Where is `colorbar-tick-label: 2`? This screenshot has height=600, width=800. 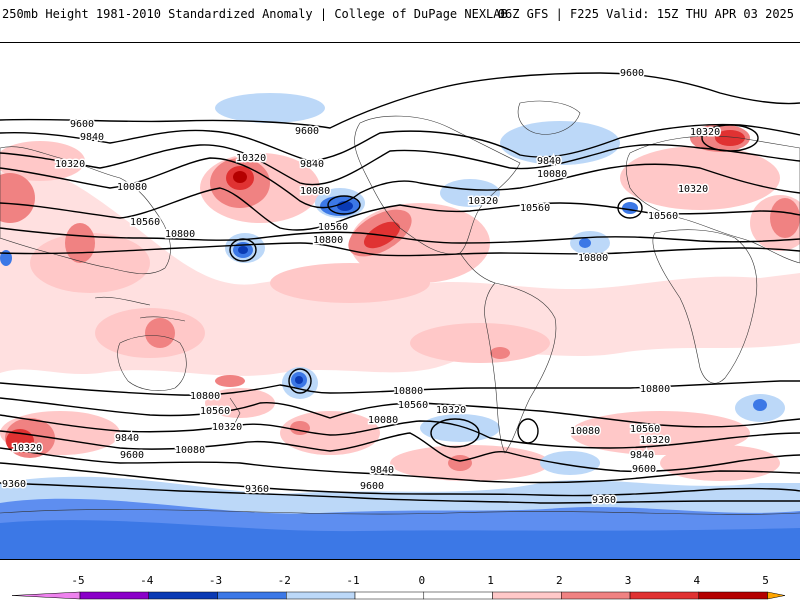 colorbar-tick-label: 2 is located at coordinates (559, 580).